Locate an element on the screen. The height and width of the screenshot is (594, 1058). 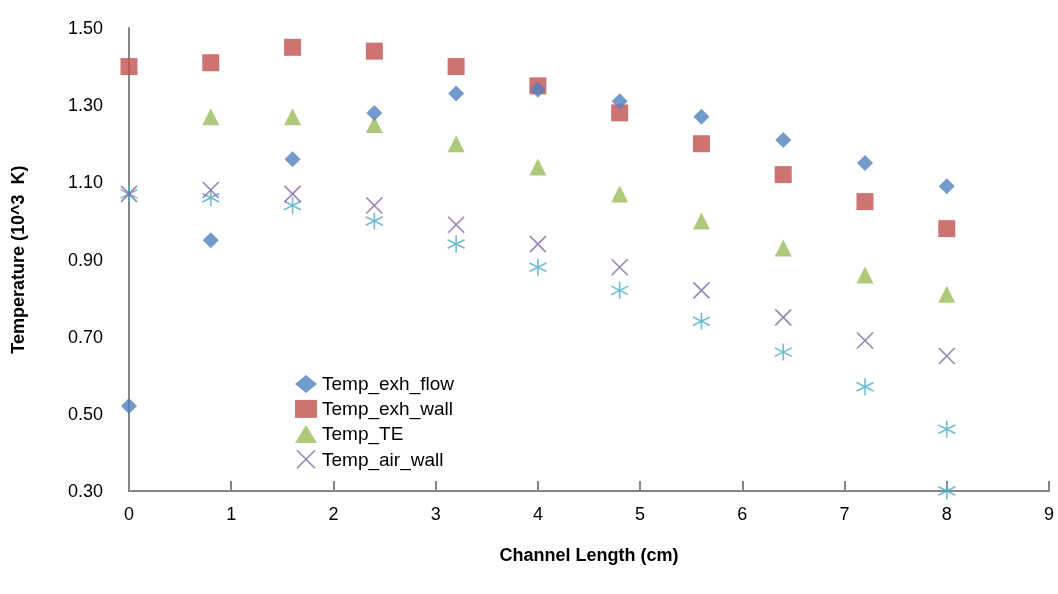
x-tick-label: 3 is located at coordinates (435, 514).